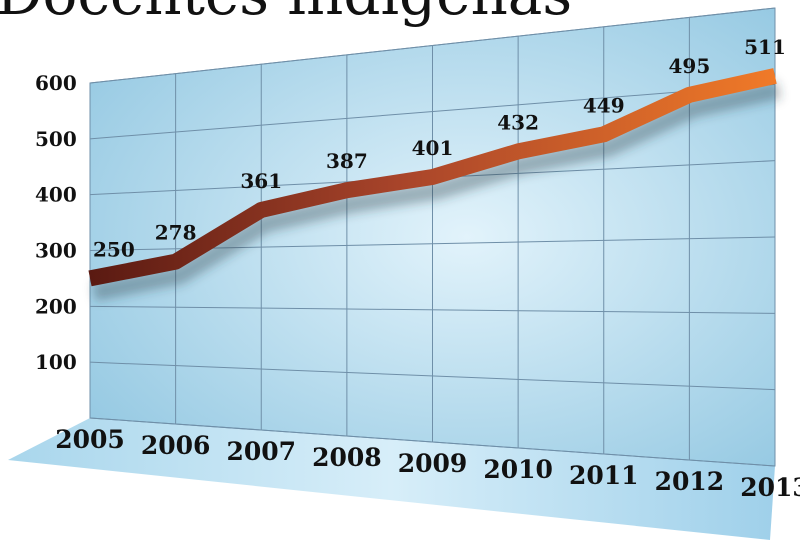 This screenshot has width=800, height=545. Describe the element at coordinates (604, 105) in the screenshot. I see `data-label: 449` at that location.